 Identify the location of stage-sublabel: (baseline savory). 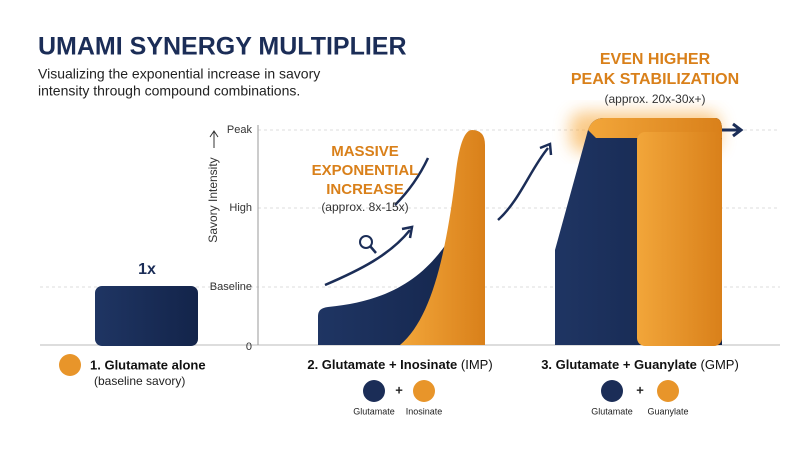
(139, 381).